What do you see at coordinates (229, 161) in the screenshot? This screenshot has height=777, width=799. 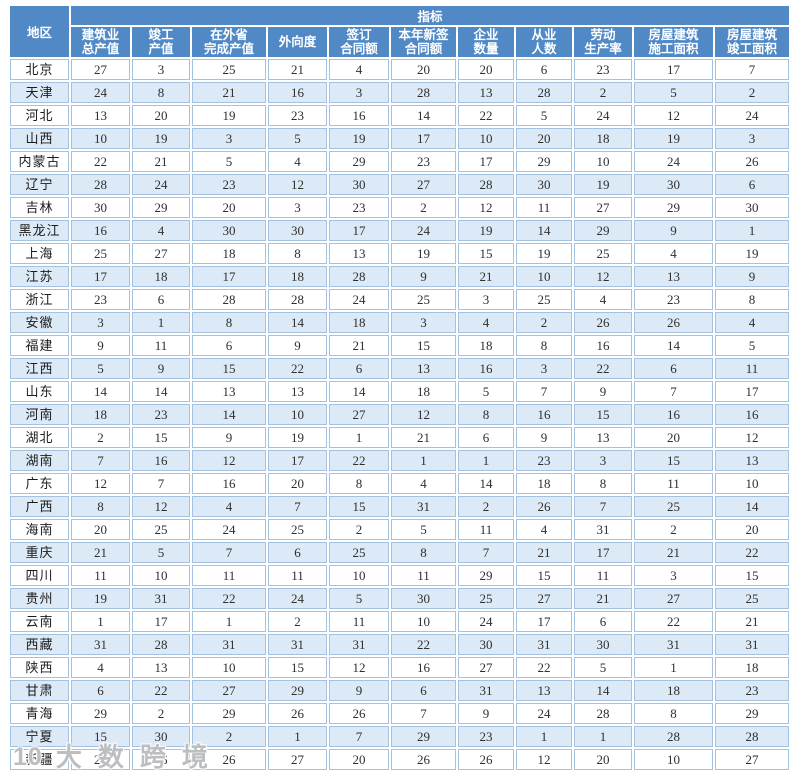 I see `value-cell: 5` at bounding box center [229, 161].